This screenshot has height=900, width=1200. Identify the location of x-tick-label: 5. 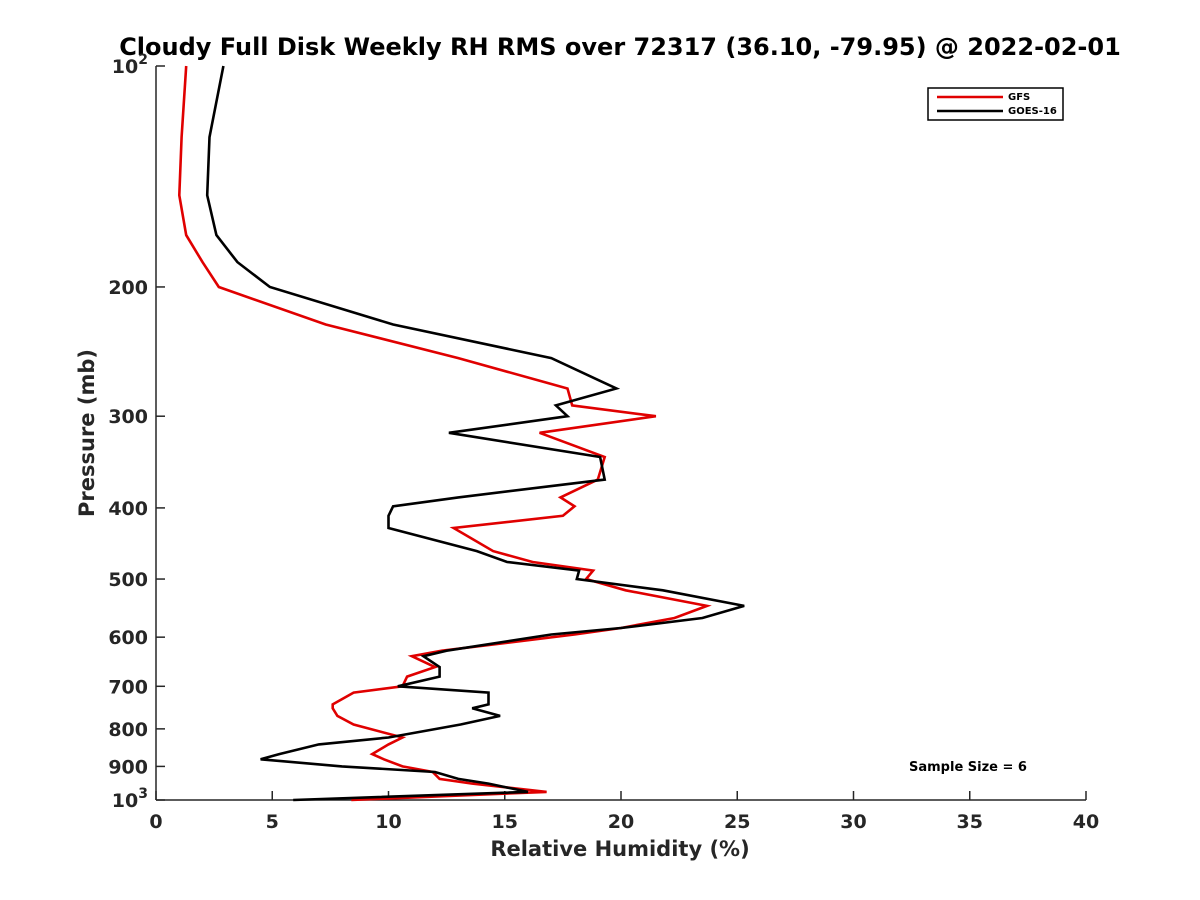
(272, 822).